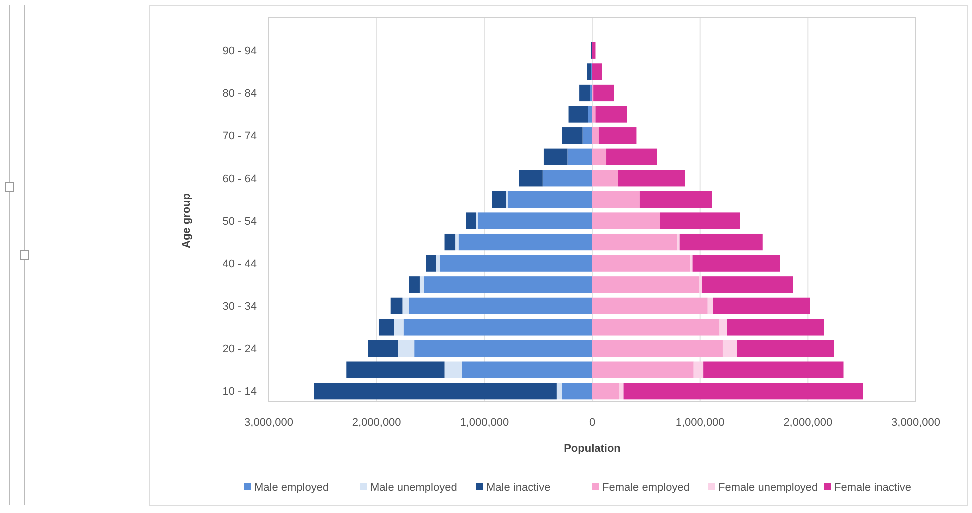 The image size is (972, 513). I want to click on legend-label: Male unemployed, so click(414, 488).